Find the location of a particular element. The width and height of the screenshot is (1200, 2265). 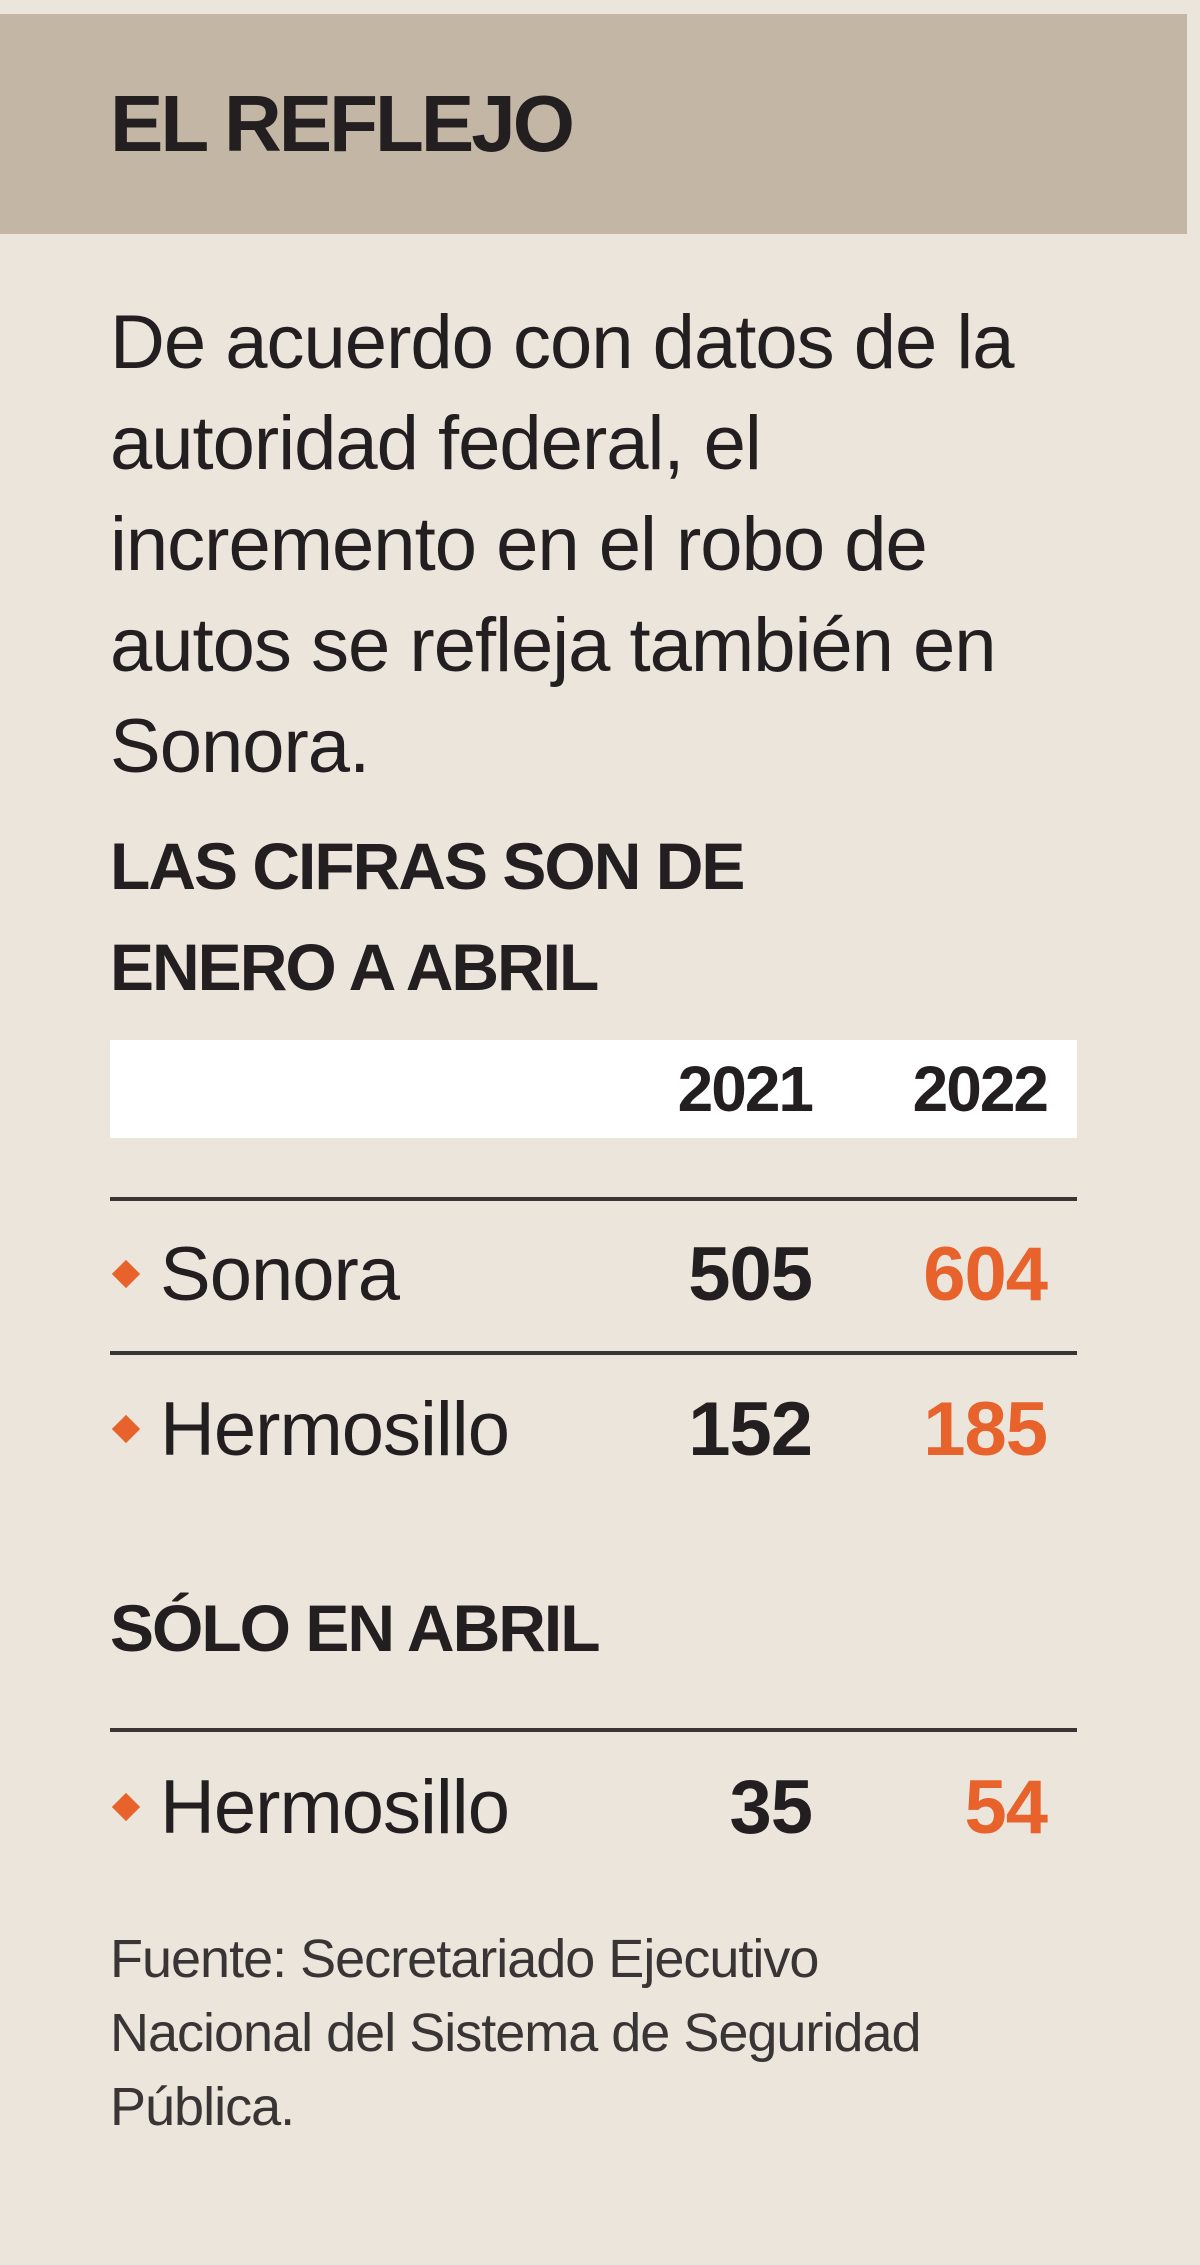

column-header: 2022 is located at coordinates (980, 1089).